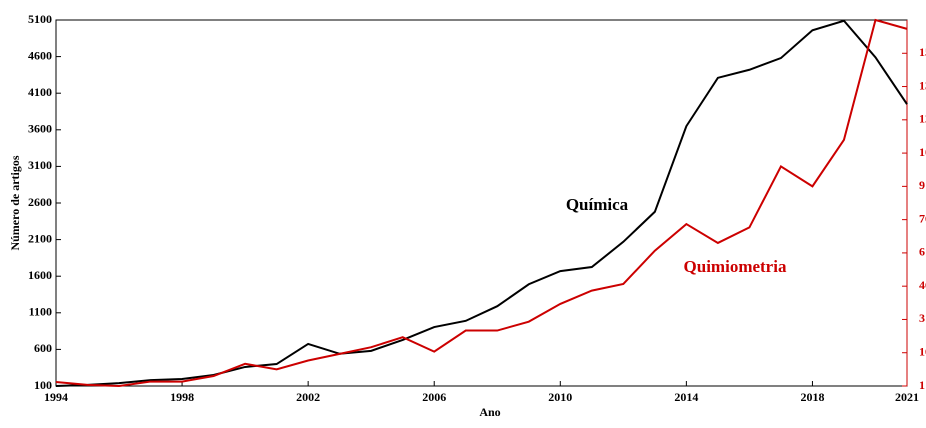 The height and width of the screenshot is (428, 926). What do you see at coordinates (43, 348) in the screenshot?
I see `y-tick-label: 600` at bounding box center [43, 348].